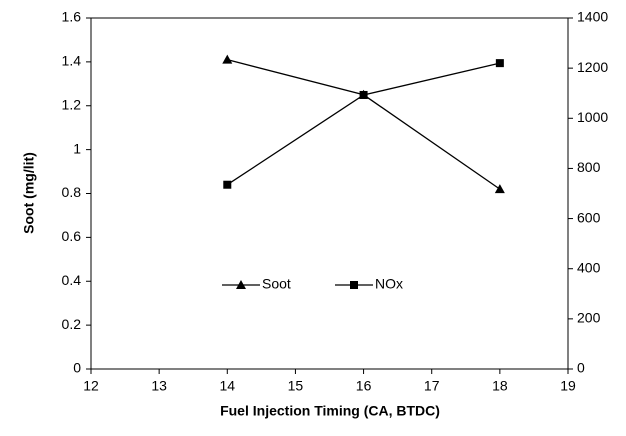 The width and height of the screenshot is (626, 436). What do you see at coordinates (77, 148) in the screenshot?
I see `y-tick-label: 1` at bounding box center [77, 148].